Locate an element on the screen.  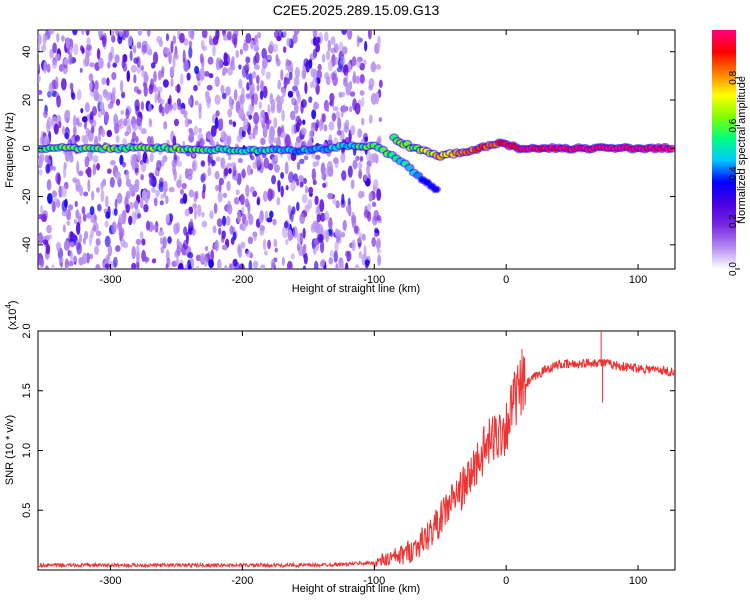
spectrogram-y-tick-label: 20 is located at coordinates (27, 100).